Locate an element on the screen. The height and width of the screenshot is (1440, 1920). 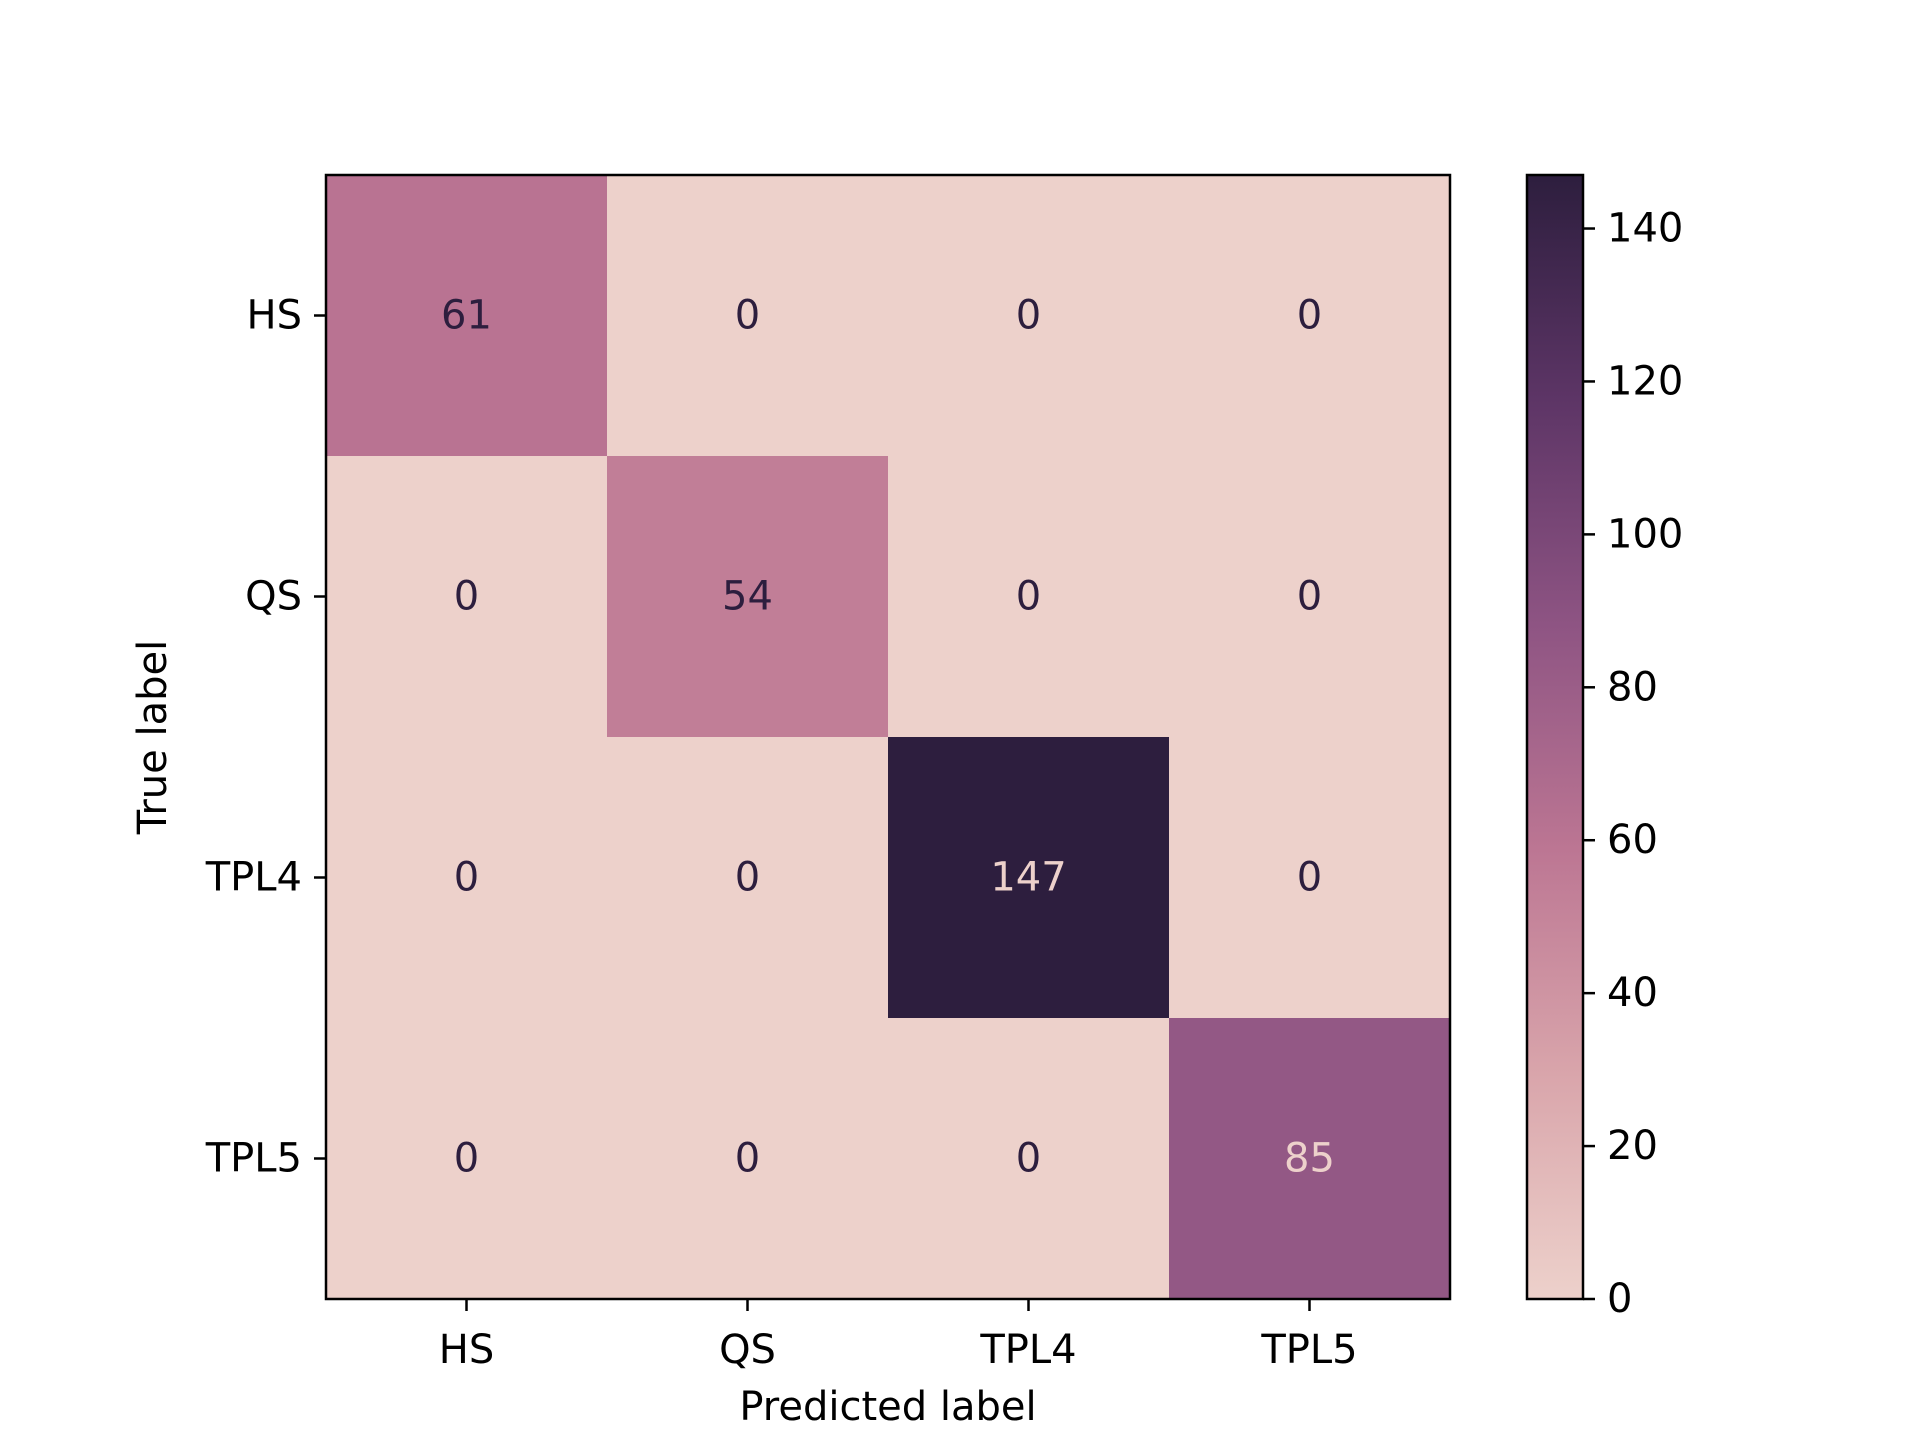
cell-value-label: 61 is located at coordinates (466, 316).